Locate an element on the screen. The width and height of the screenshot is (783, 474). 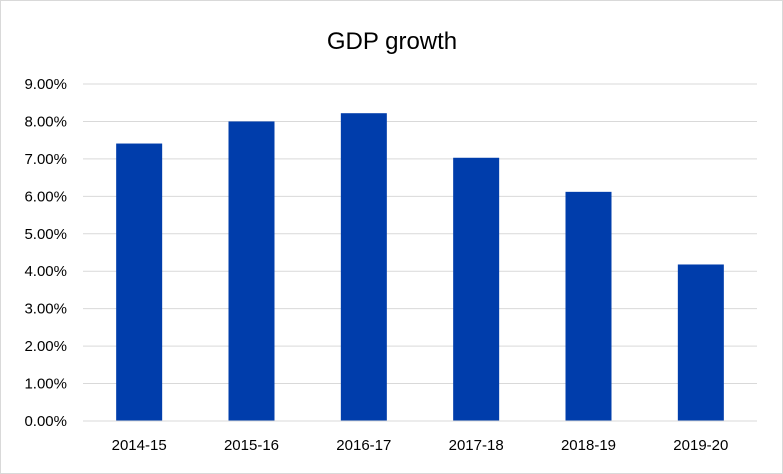
x-tick-label: 2017-18 is located at coordinates (476, 445).